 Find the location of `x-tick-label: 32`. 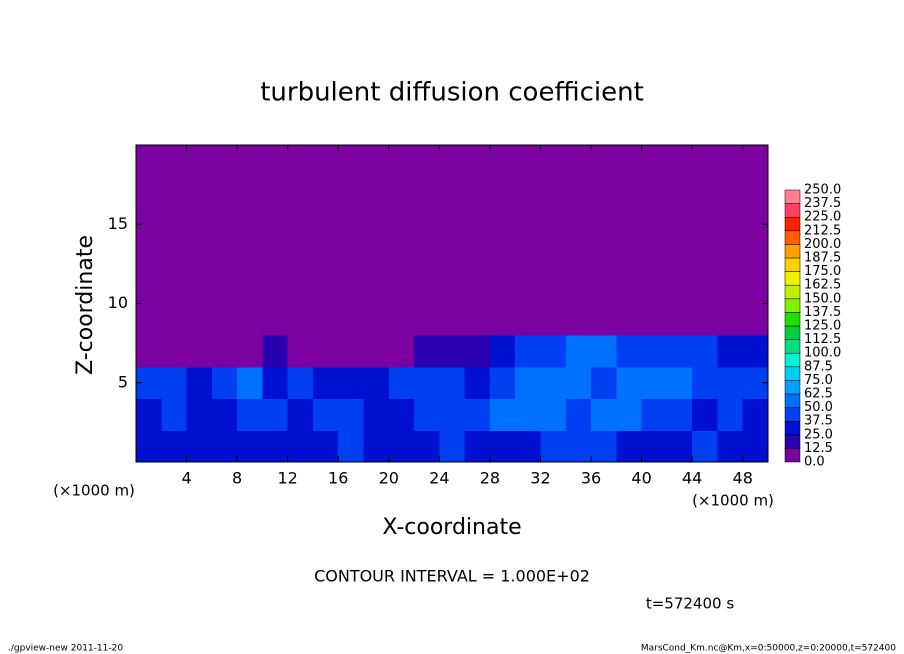

x-tick-label: 32 is located at coordinates (540, 478).